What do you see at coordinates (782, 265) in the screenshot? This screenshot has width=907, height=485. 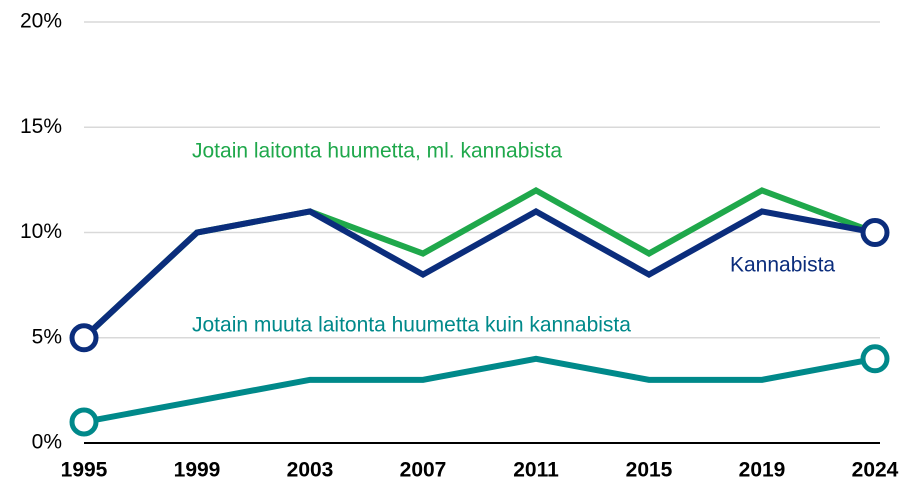 I see `series-label: Kannabista` at bounding box center [782, 265].